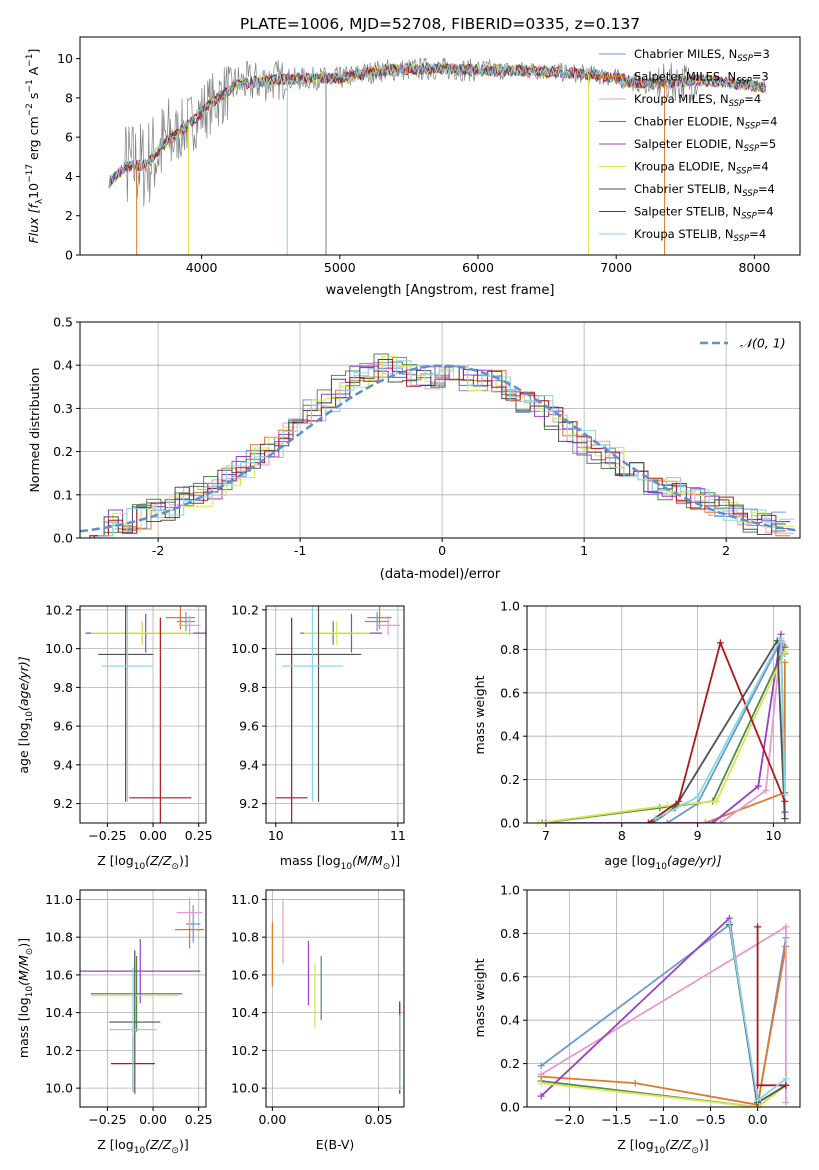  I want to click on x-tick-label: 4000, so click(202, 267).